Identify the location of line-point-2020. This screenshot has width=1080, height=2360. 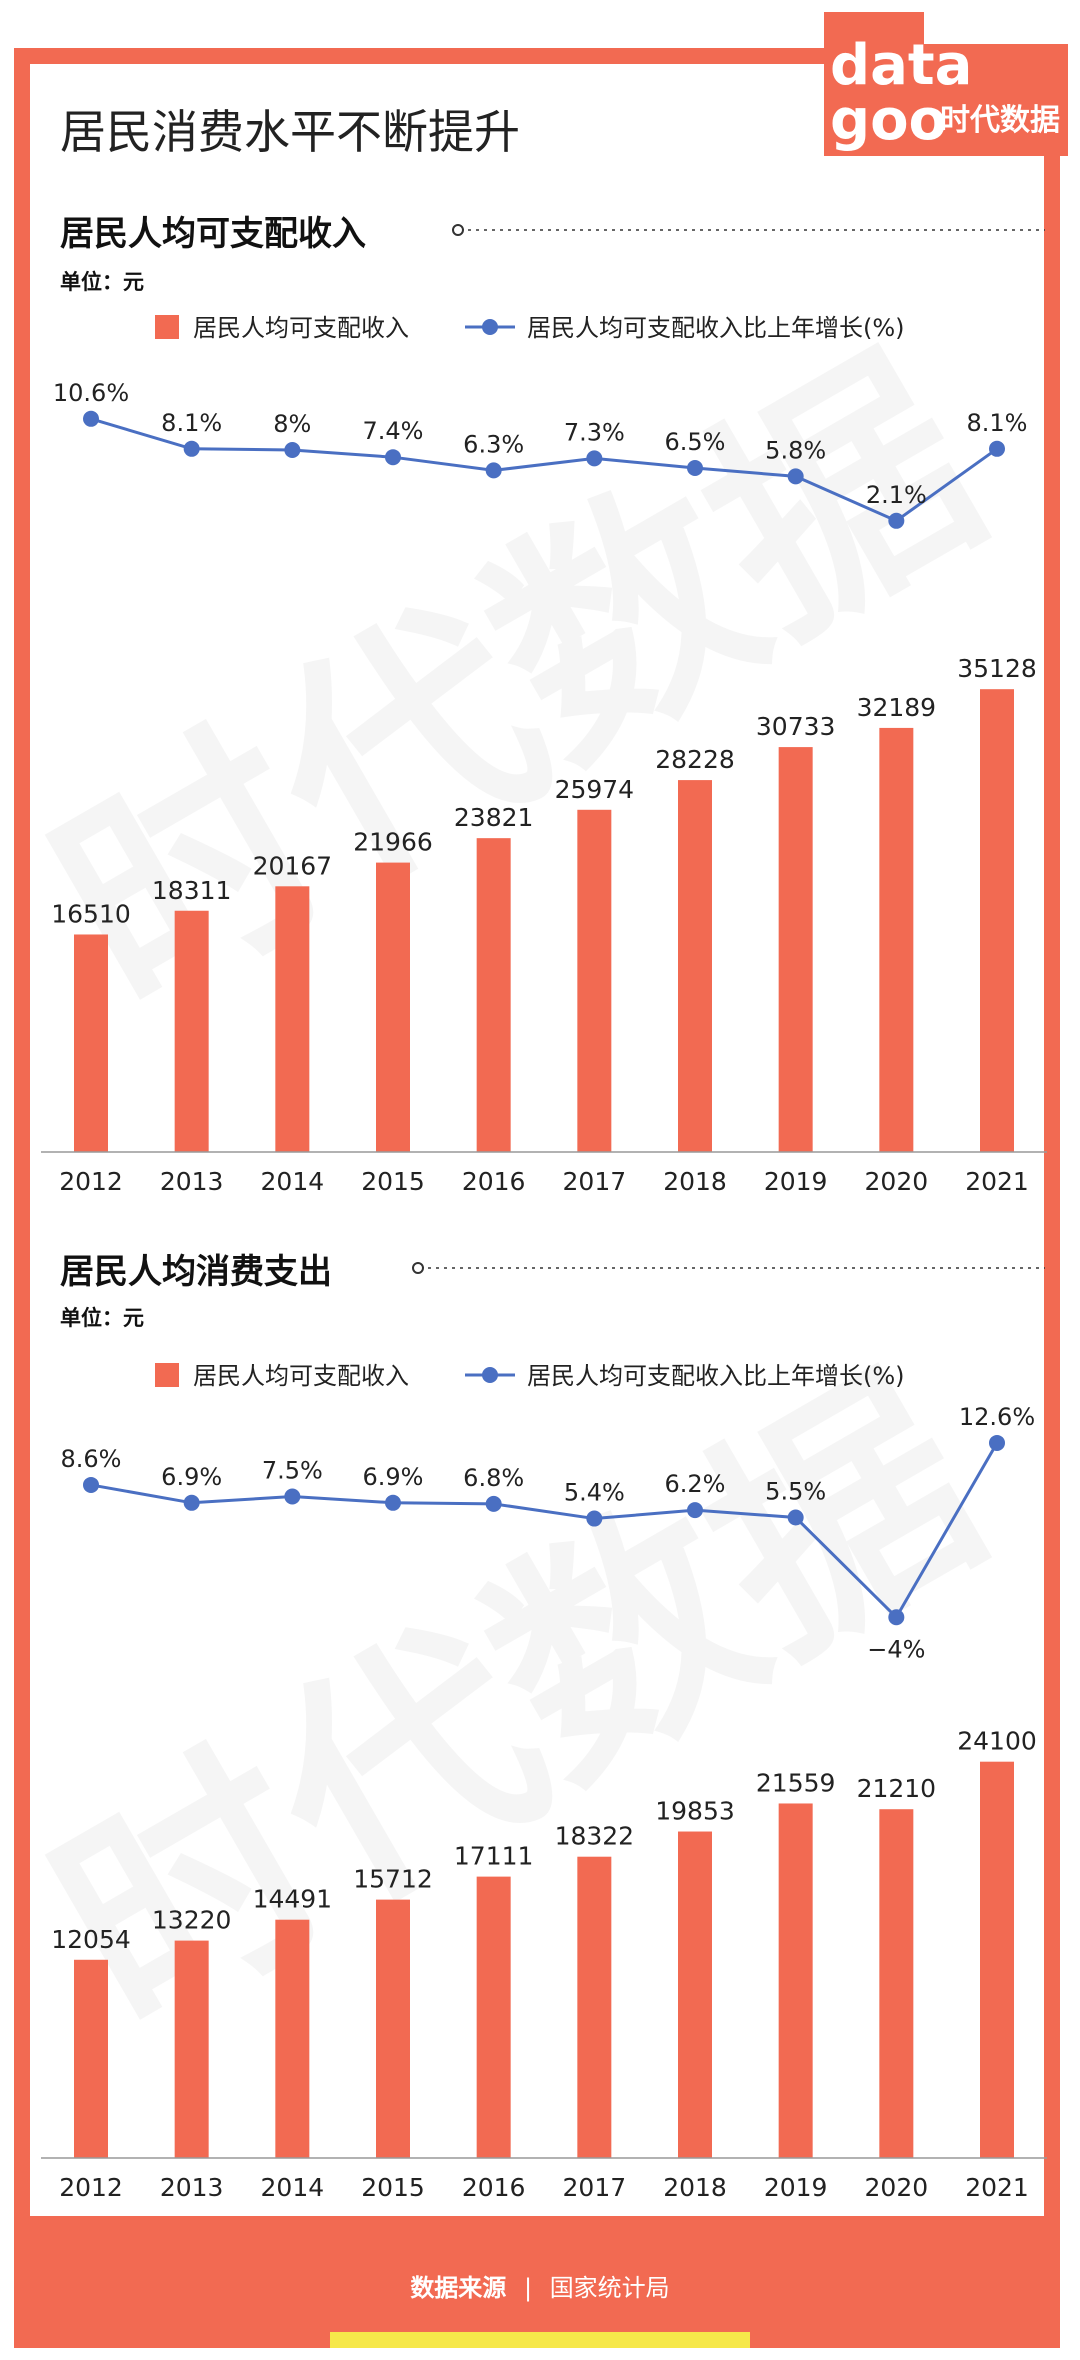
(896, 1617).